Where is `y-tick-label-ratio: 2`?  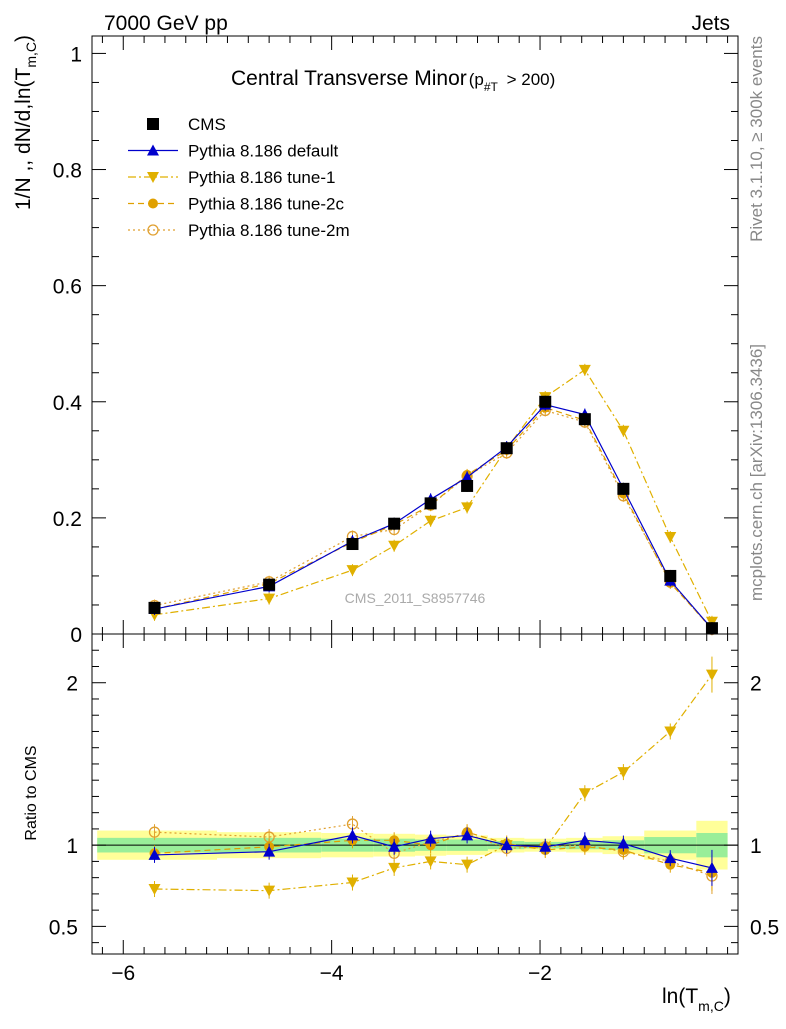 y-tick-label-ratio: 2 is located at coordinates (72, 684).